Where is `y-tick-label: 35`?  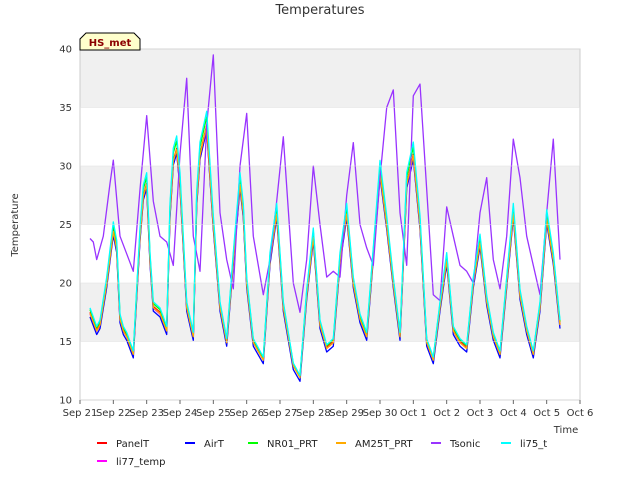
y-tick-label: 35 is located at coordinates (65, 108).